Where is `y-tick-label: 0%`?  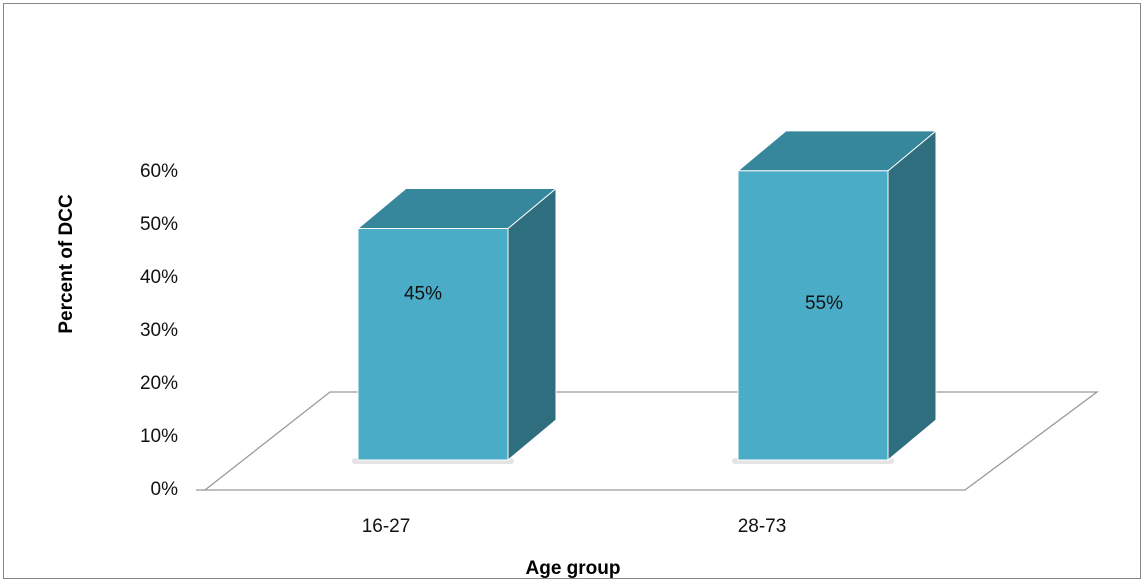 y-tick-label: 0% is located at coordinates (165, 489).